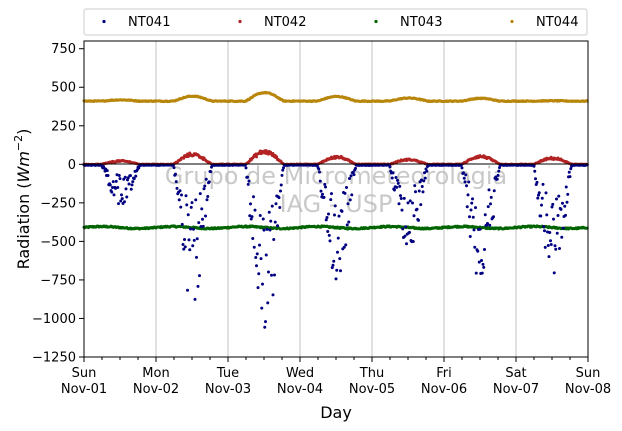  I want to click on x-tick-label-day: Tue, so click(227, 373).